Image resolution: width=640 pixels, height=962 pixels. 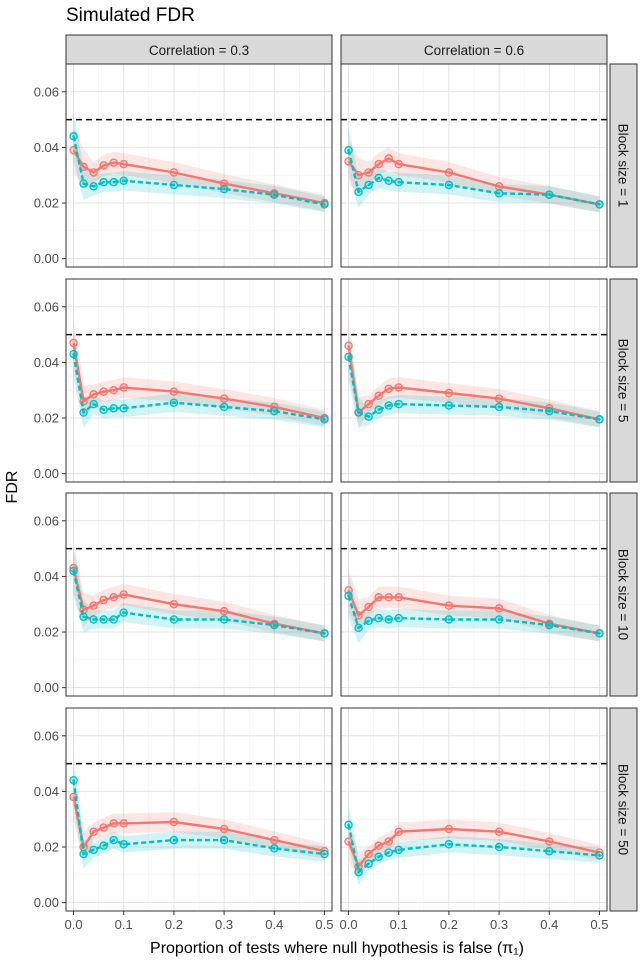 I want to click on facet-panel, so click(x=474, y=380).